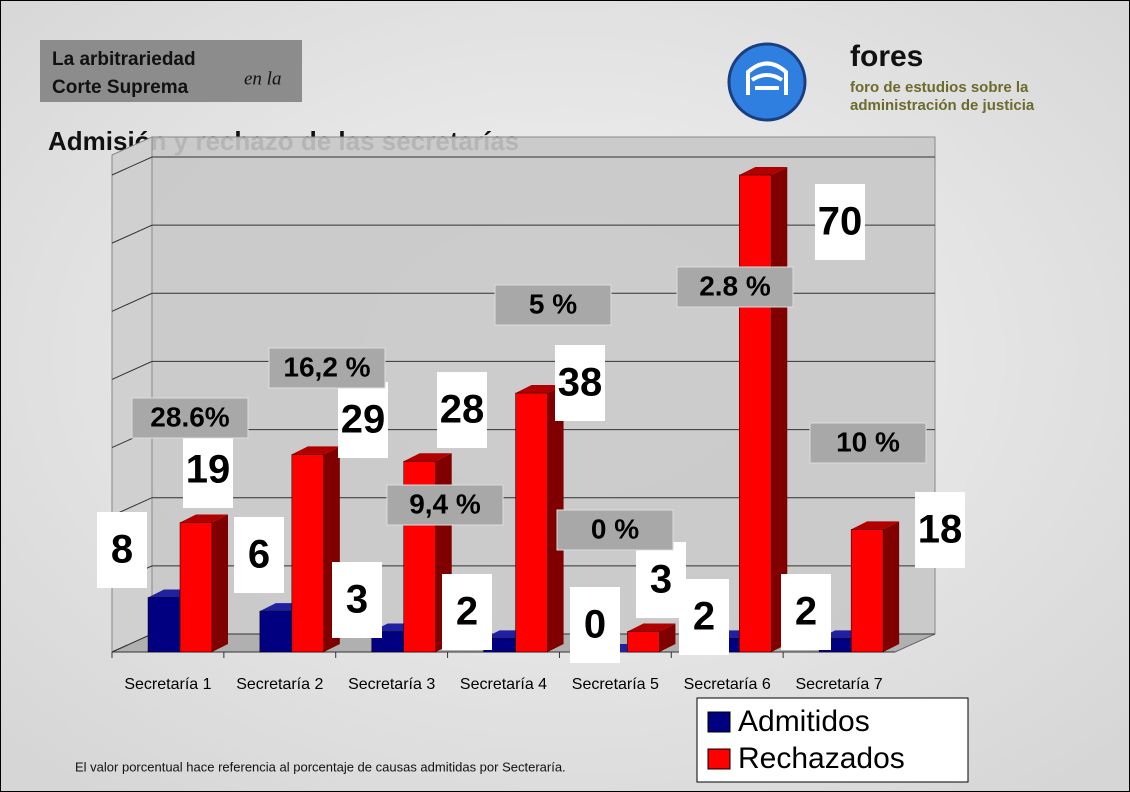 Image resolution: width=1130 pixels, height=792 pixels. I want to click on data-label: 18, so click(940, 530).